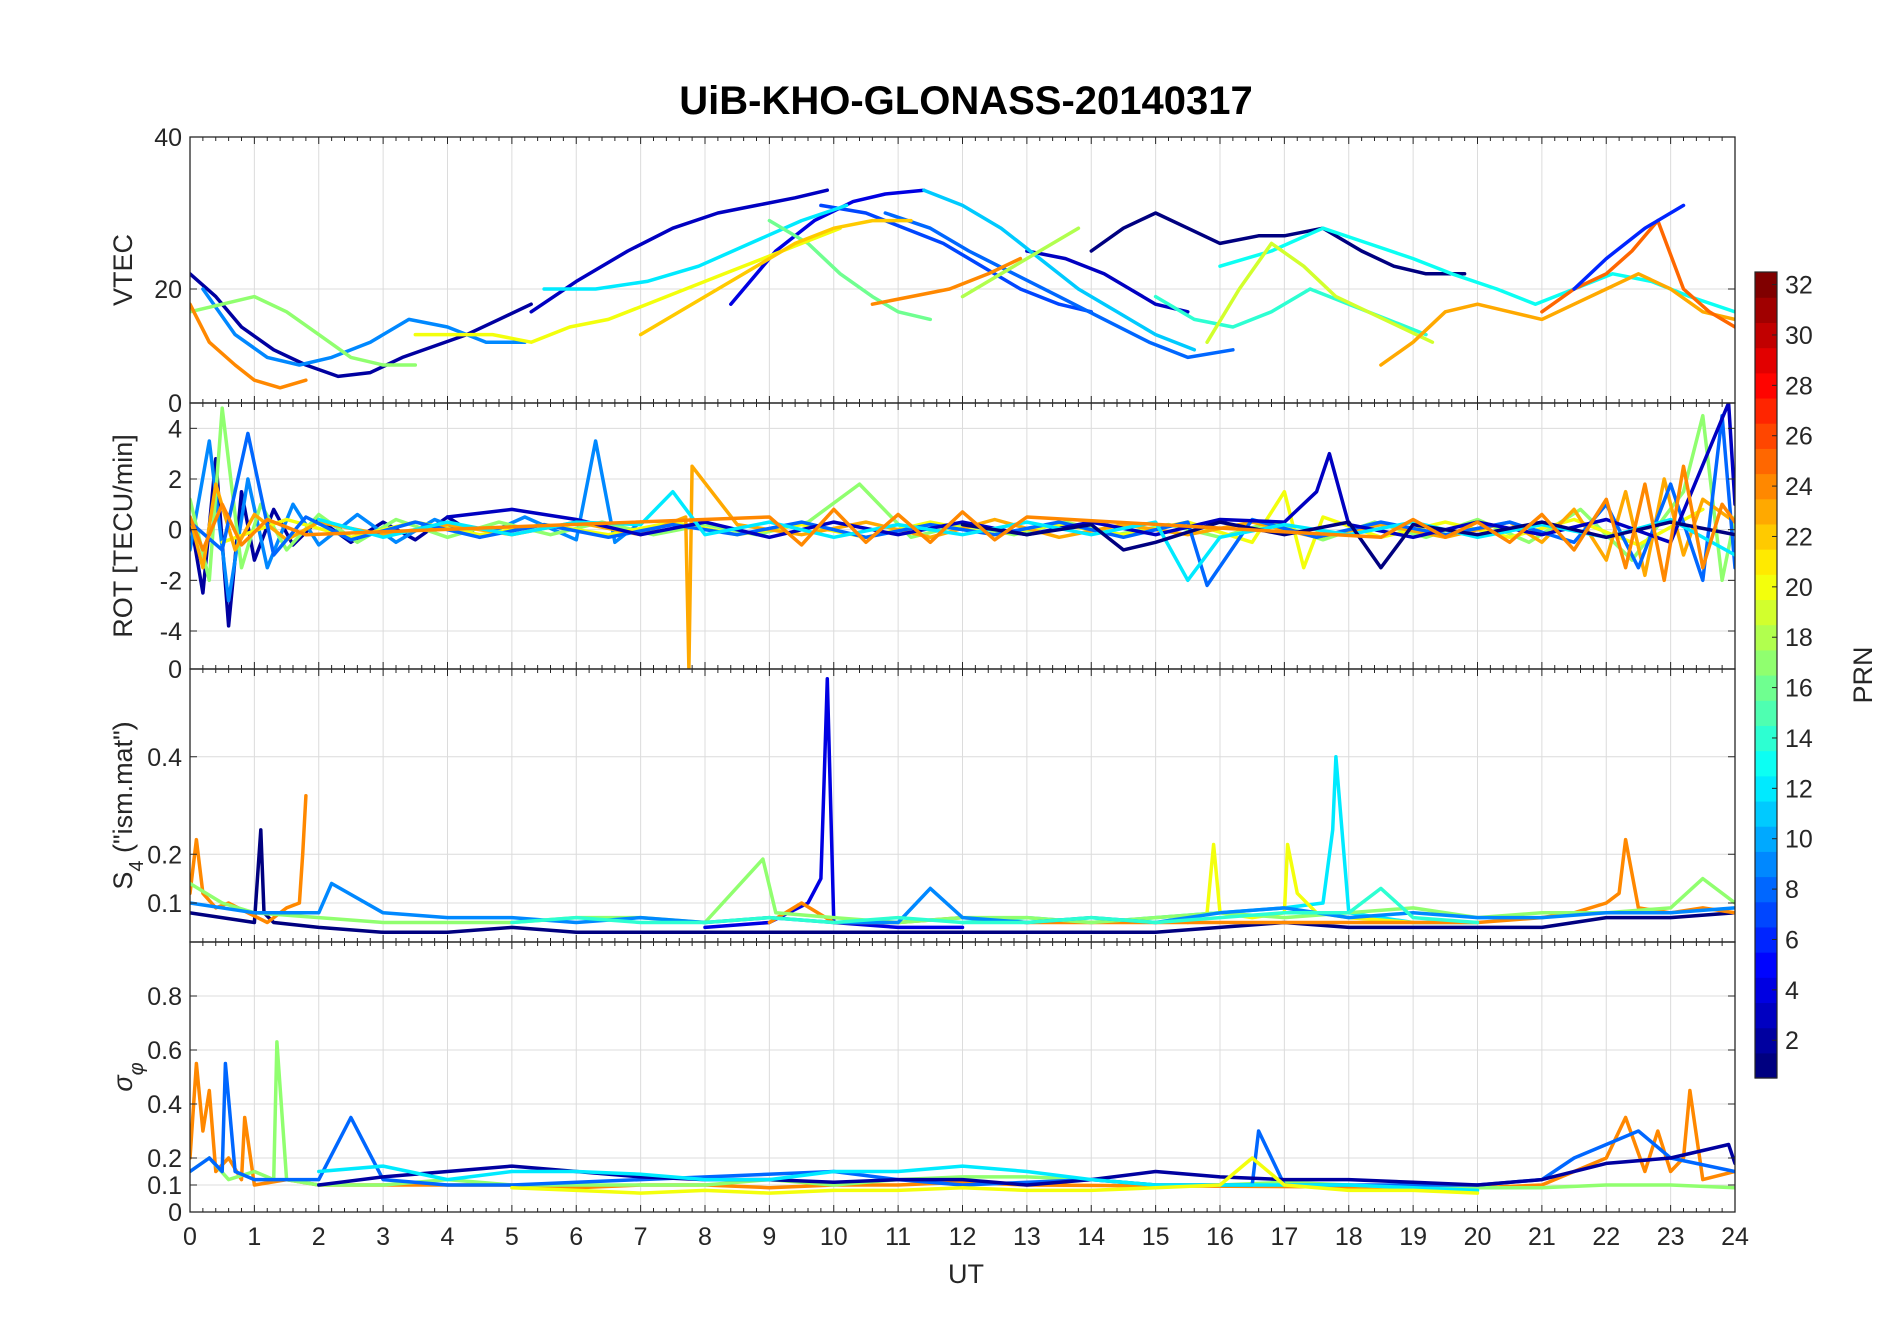 The width and height of the screenshot is (1902, 1330). Describe the element at coordinates (168, 290) in the screenshot. I see `y-tick-label: 20` at that location.